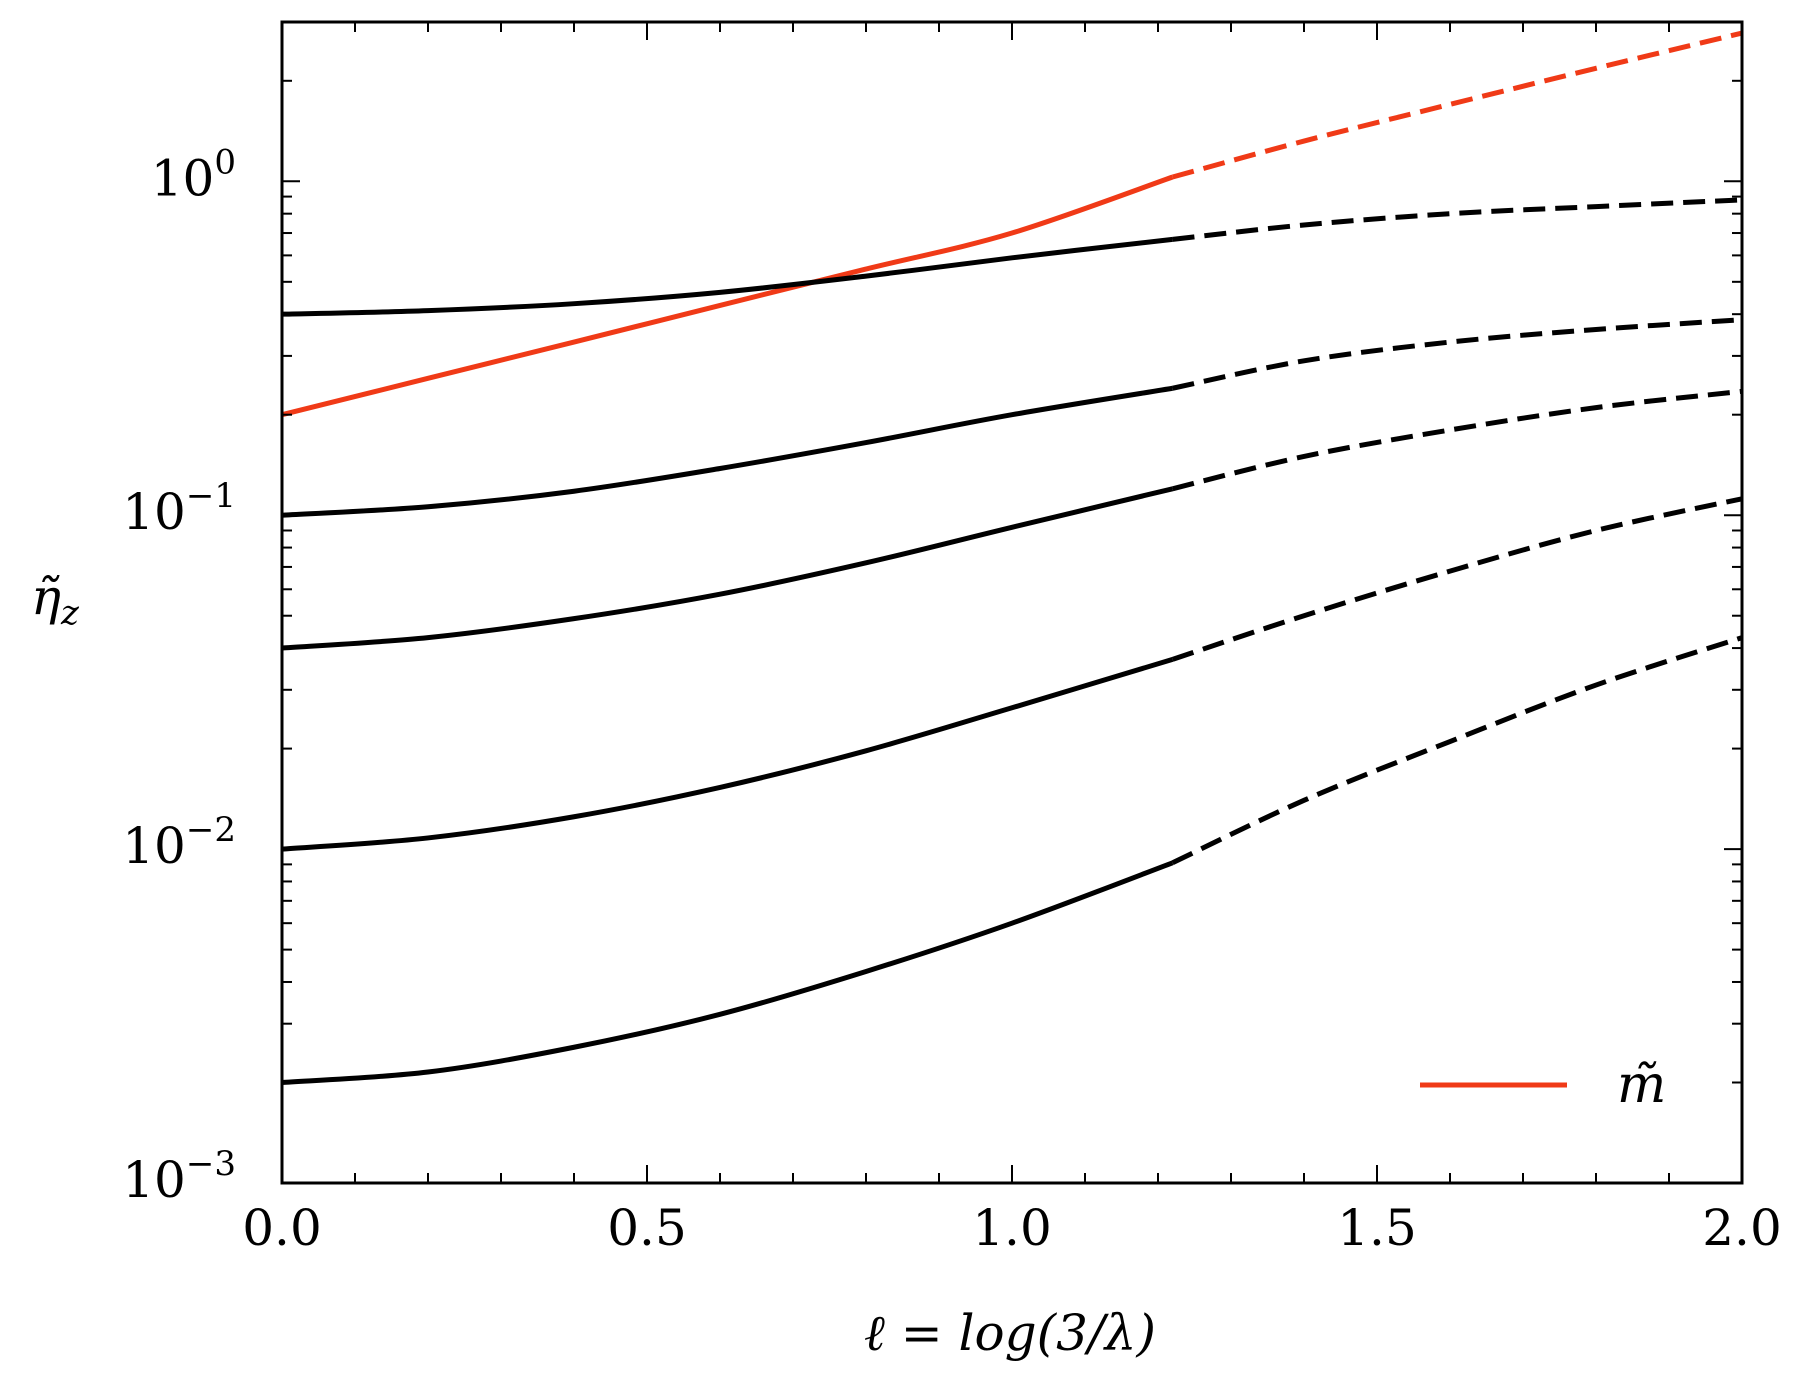 Image resolution: width=1804 pixels, height=1387 pixels. I want to click on x-tick-label: 0.0, so click(282, 1228).